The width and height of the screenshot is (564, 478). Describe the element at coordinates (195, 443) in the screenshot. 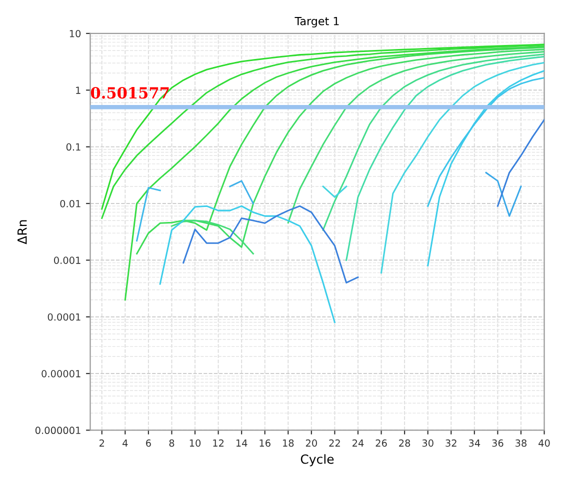

I see `x-tick-label: 10` at that location.